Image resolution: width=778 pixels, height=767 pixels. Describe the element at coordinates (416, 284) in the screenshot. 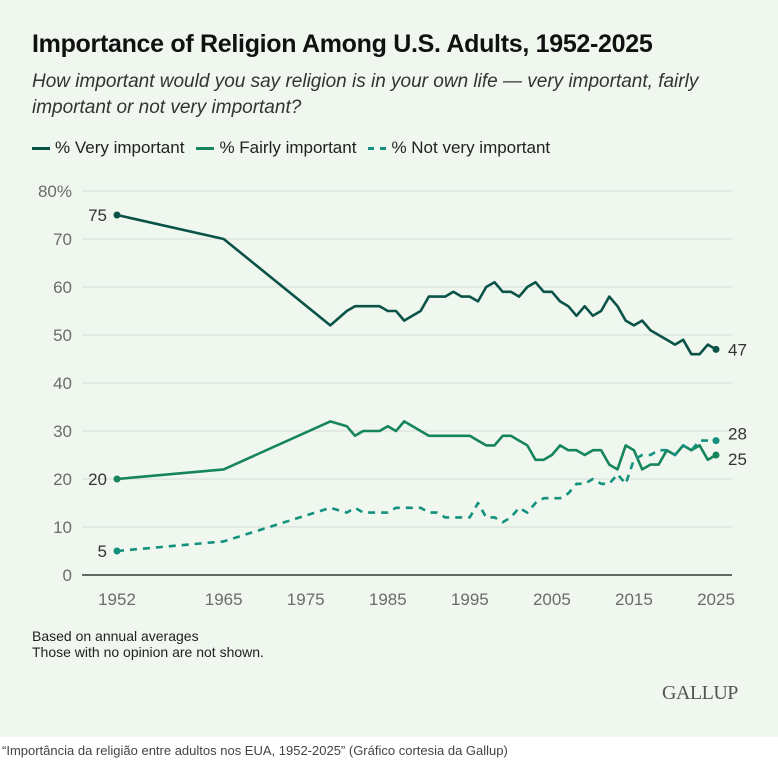

I see `series-line-very` at that location.